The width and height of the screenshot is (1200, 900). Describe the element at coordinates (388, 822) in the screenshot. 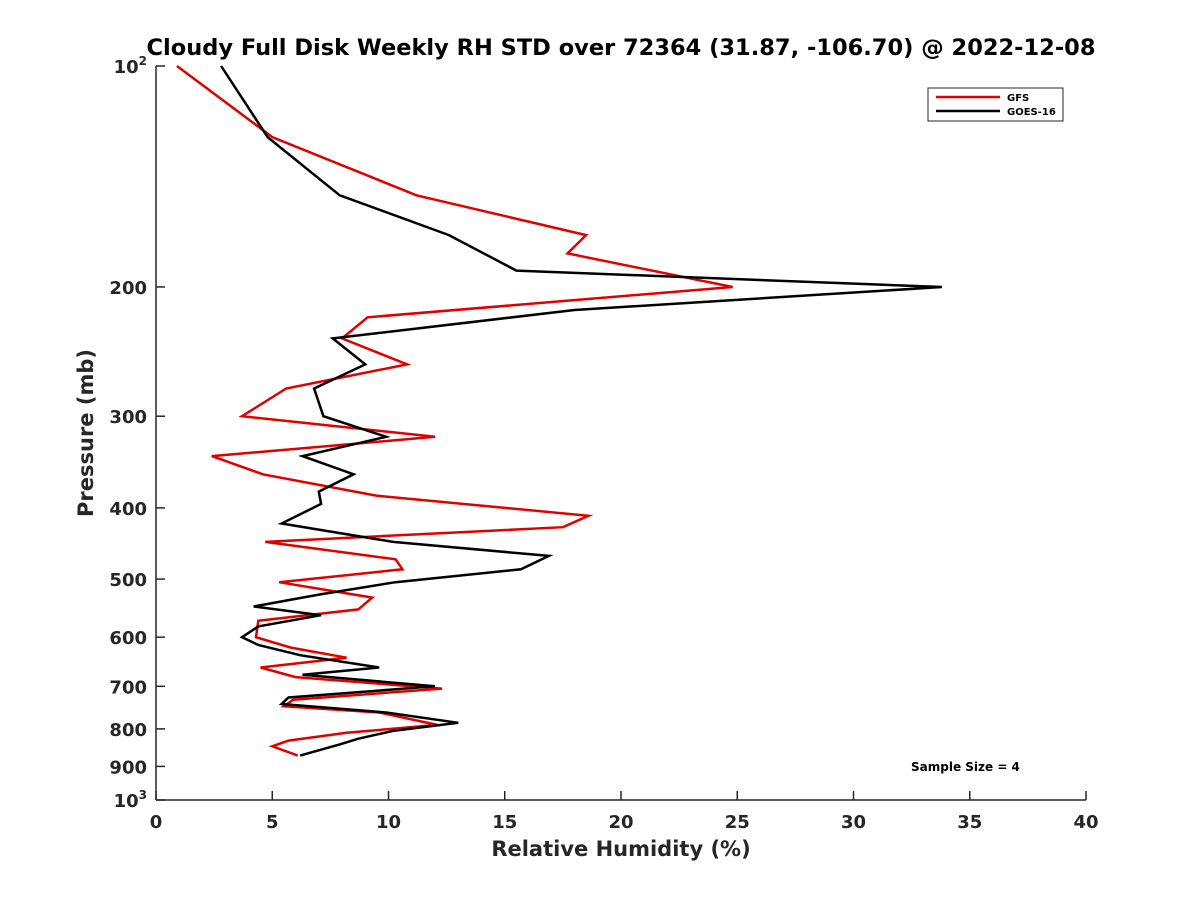

I see `x-tick-label: 10` at that location.